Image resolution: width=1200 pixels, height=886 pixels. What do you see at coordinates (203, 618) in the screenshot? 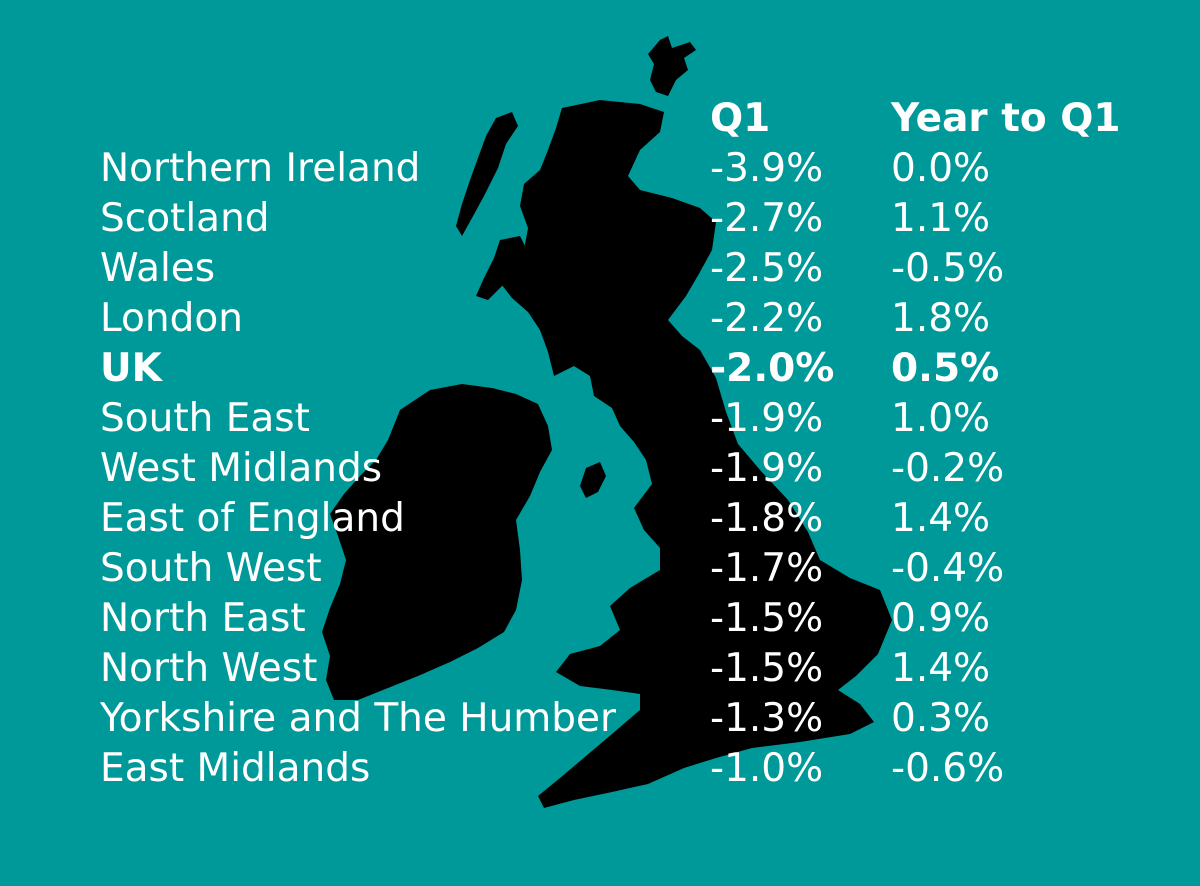
I see `region-name: North East` at bounding box center [203, 618].